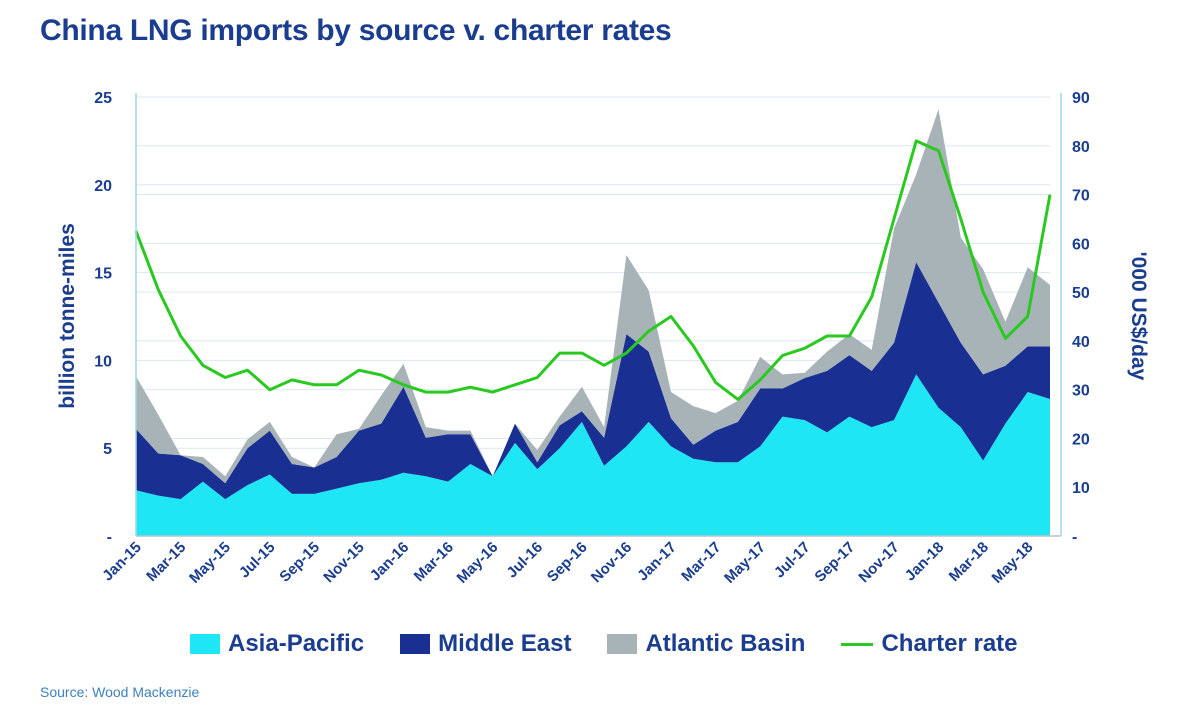  What do you see at coordinates (166, 562) in the screenshot?
I see `x-tick-label: Mar-15` at bounding box center [166, 562].